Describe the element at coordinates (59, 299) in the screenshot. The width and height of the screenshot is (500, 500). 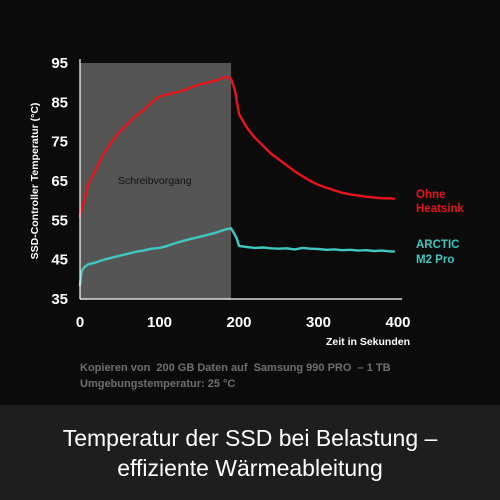
I see `y-tick-label: 35` at that location.